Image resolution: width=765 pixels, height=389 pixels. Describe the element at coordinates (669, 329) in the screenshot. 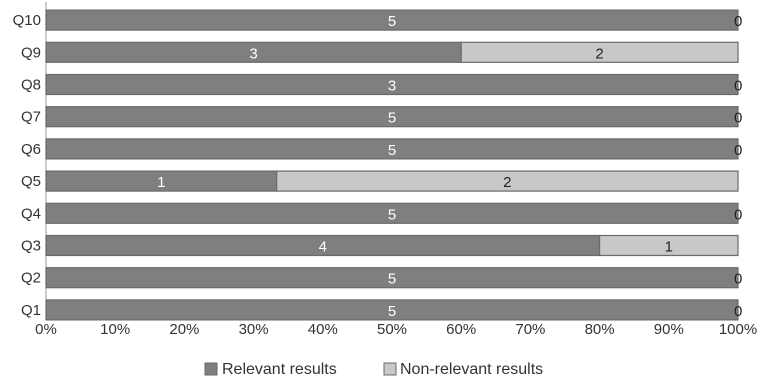

I see `x-tick-label: 90%` at that location.